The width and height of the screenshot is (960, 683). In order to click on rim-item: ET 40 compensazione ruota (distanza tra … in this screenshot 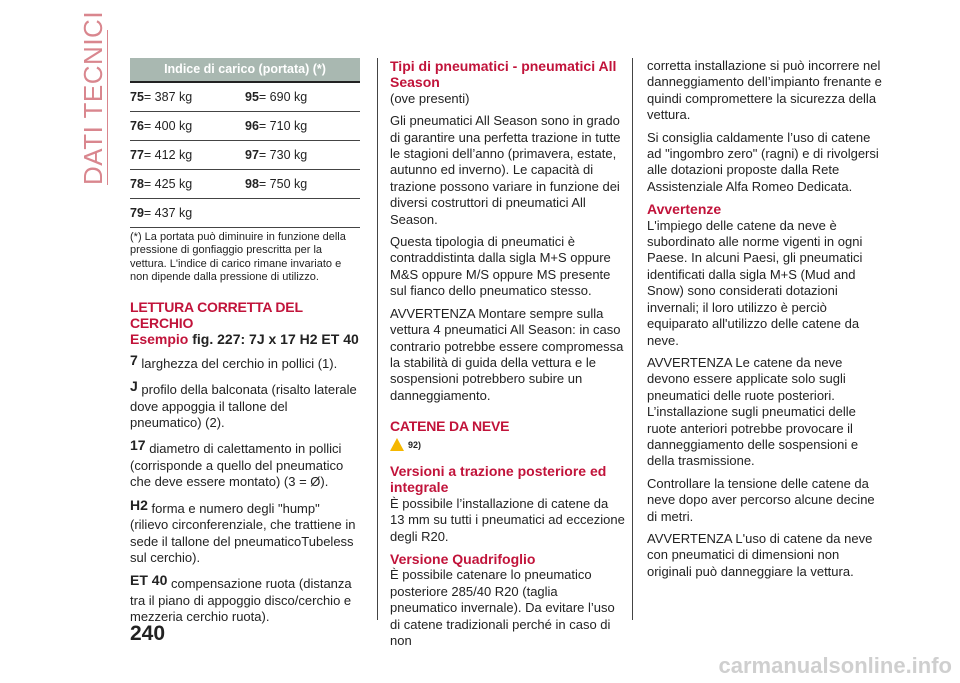, I will do `click(245, 598)`.